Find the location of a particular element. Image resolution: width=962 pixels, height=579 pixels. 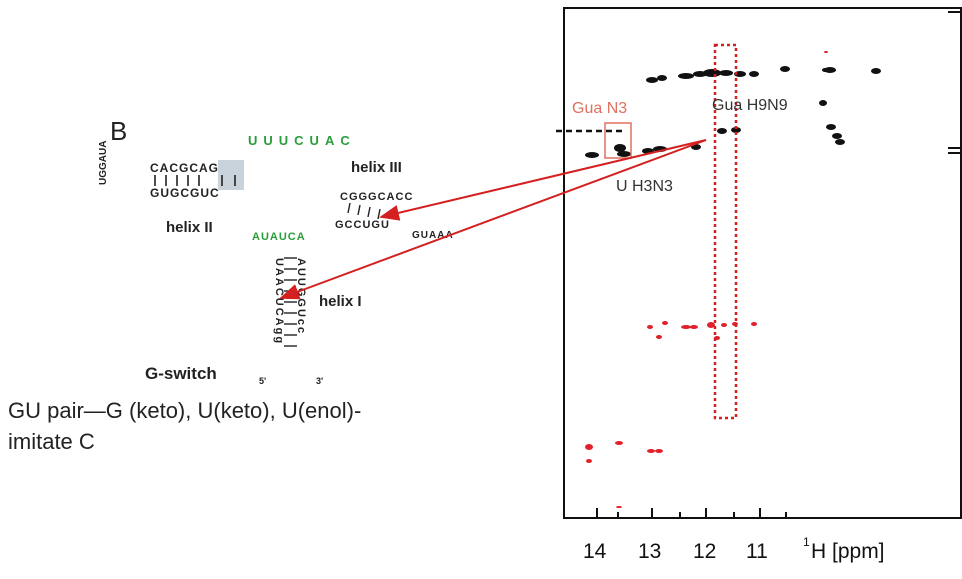

hairpin-loop: UGGAUA is located at coordinates (103, 163).